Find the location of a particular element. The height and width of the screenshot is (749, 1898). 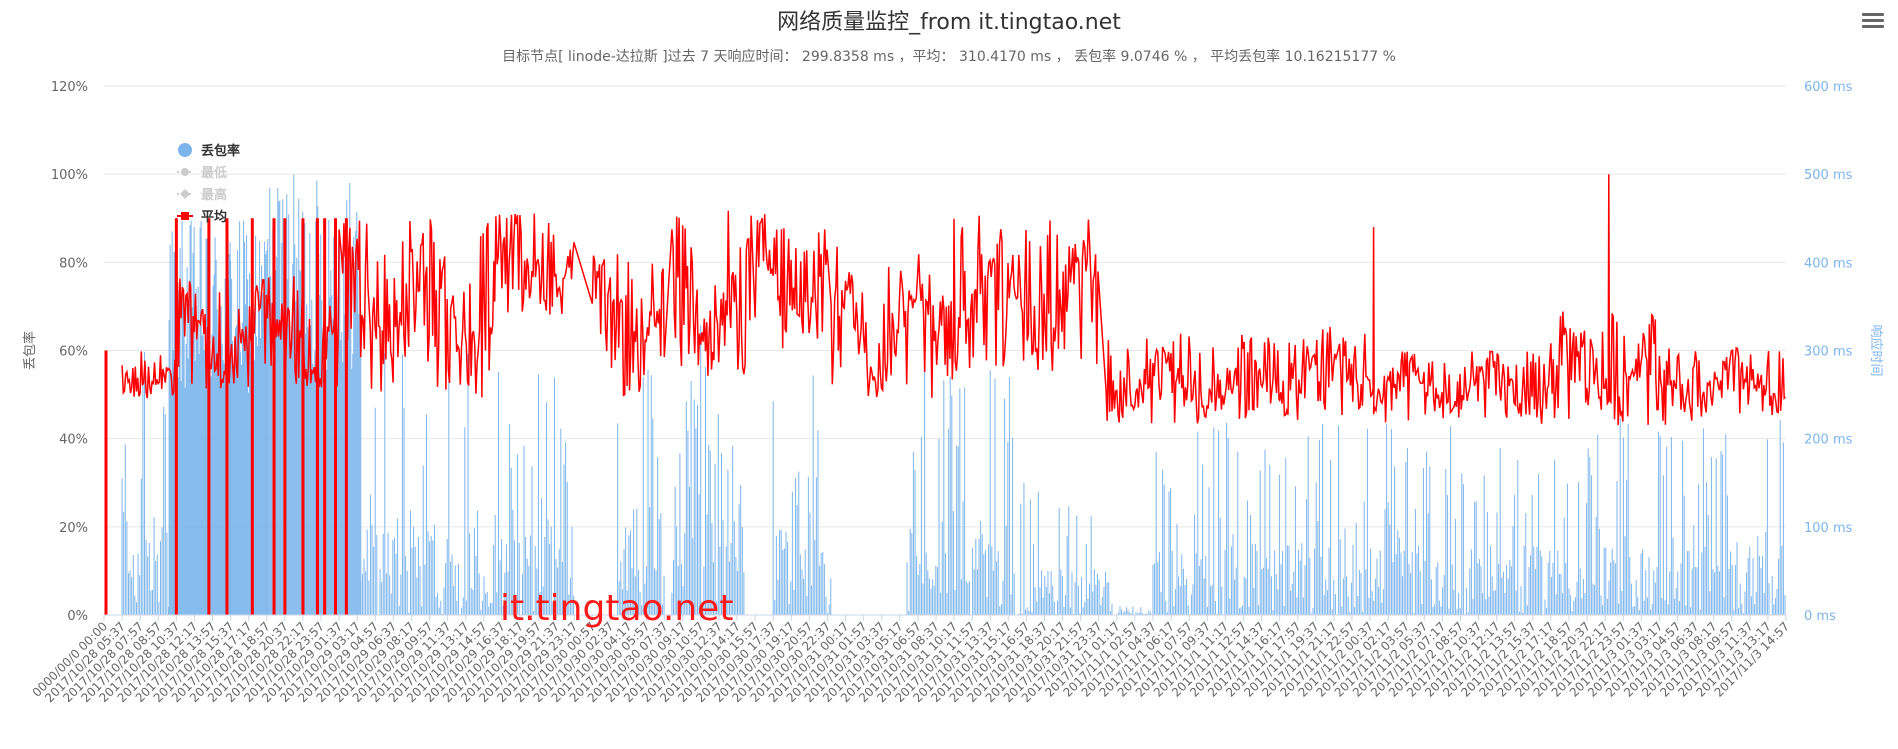

y-tick-left: 60% is located at coordinates (73, 352).